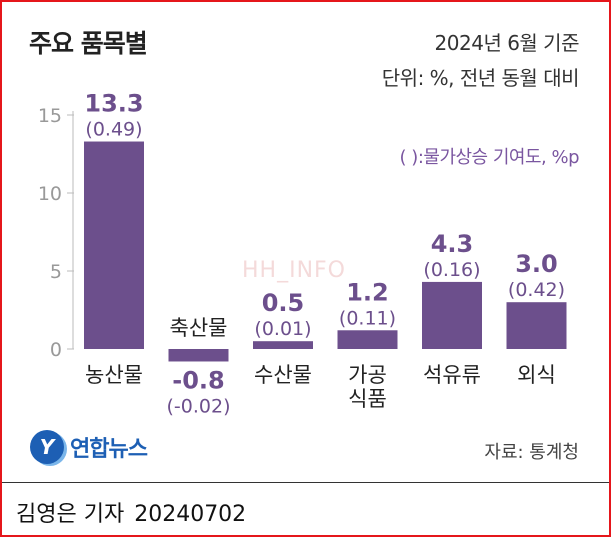  I want to click on reporter-line: 김영은 기자 20240702, so click(131, 512).